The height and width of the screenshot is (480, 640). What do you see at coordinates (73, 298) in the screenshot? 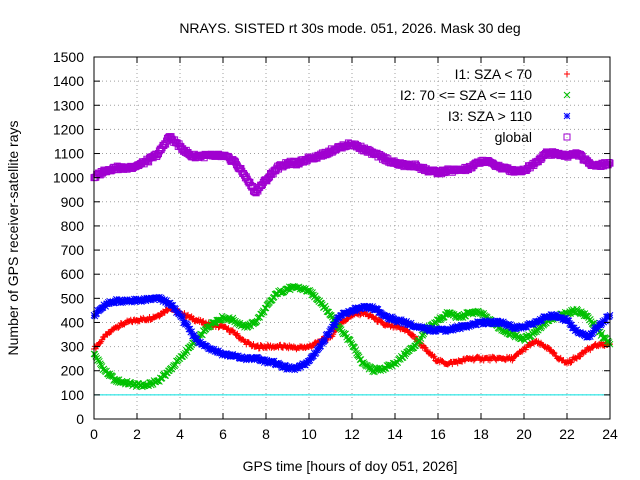
I see `y-tick-label: 500` at bounding box center [73, 298].